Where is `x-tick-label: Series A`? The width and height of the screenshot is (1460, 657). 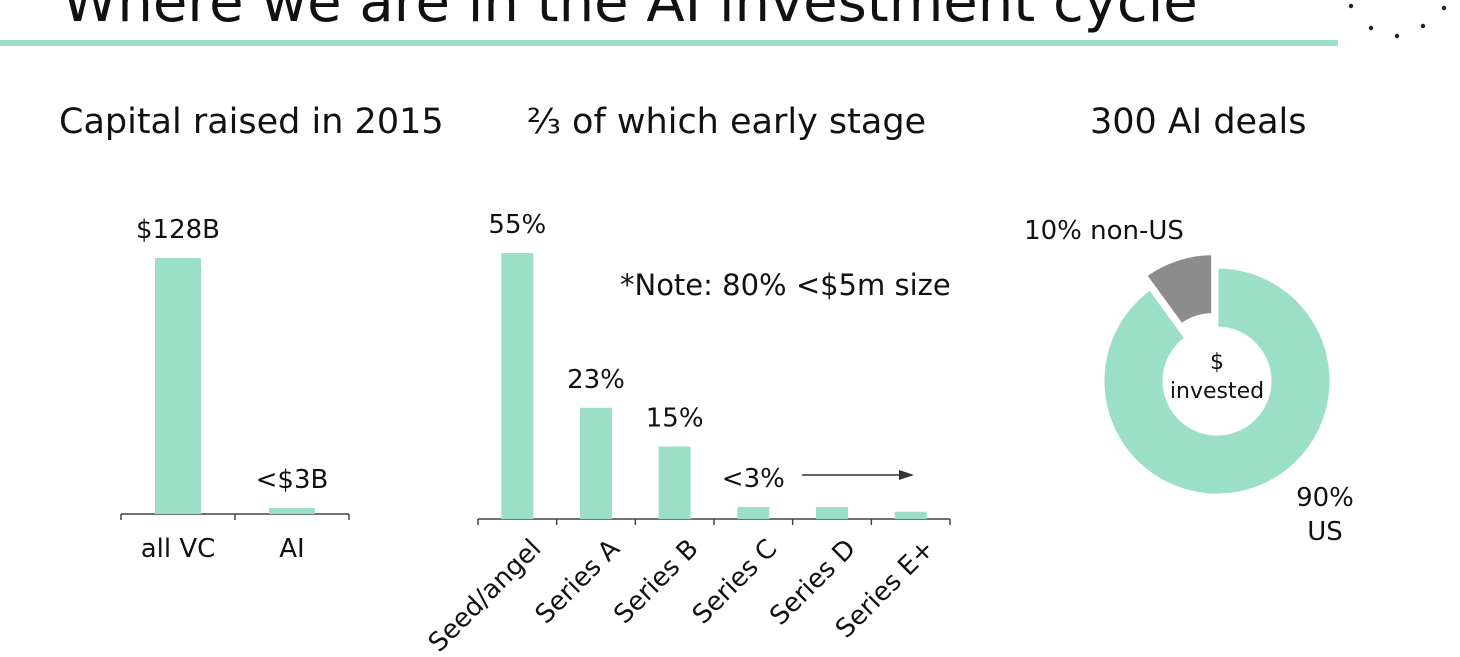
x-tick-label: Series A is located at coordinates (578, 582).